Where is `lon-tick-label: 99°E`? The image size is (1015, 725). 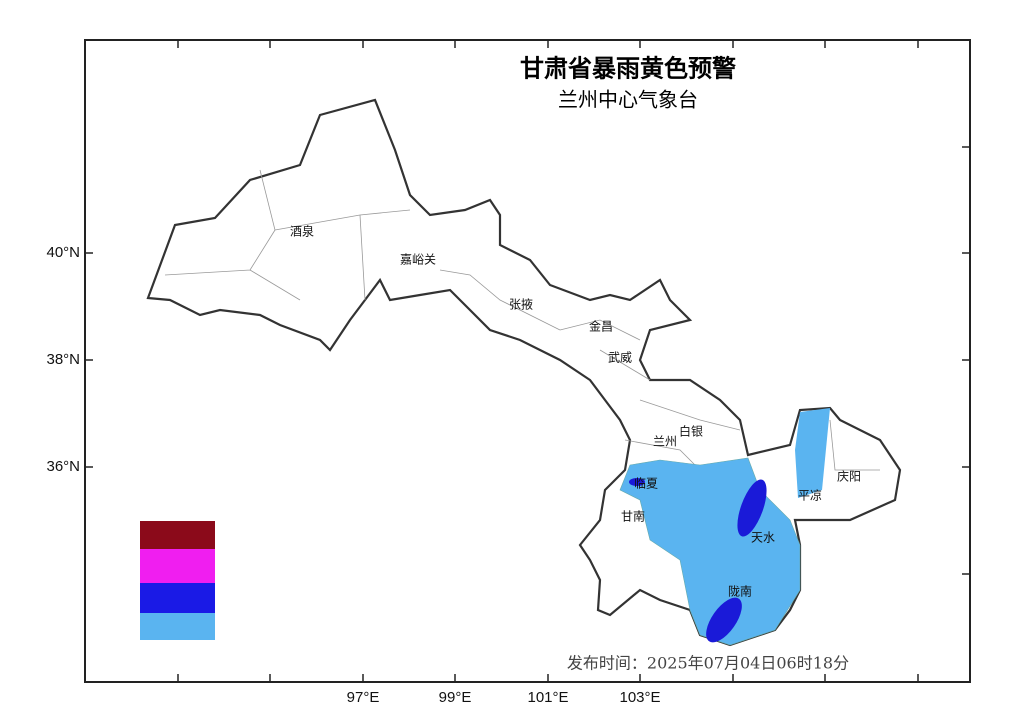
lon-tick-label: 99°E is located at coordinates (455, 697).